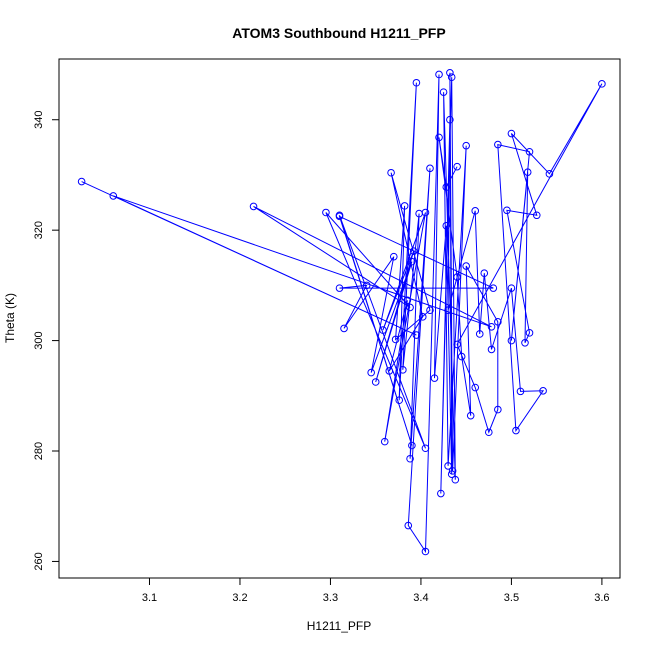 The height and width of the screenshot is (650, 650). Describe the element at coordinates (39, 451) in the screenshot. I see `y-tick-label: 280` at that location.